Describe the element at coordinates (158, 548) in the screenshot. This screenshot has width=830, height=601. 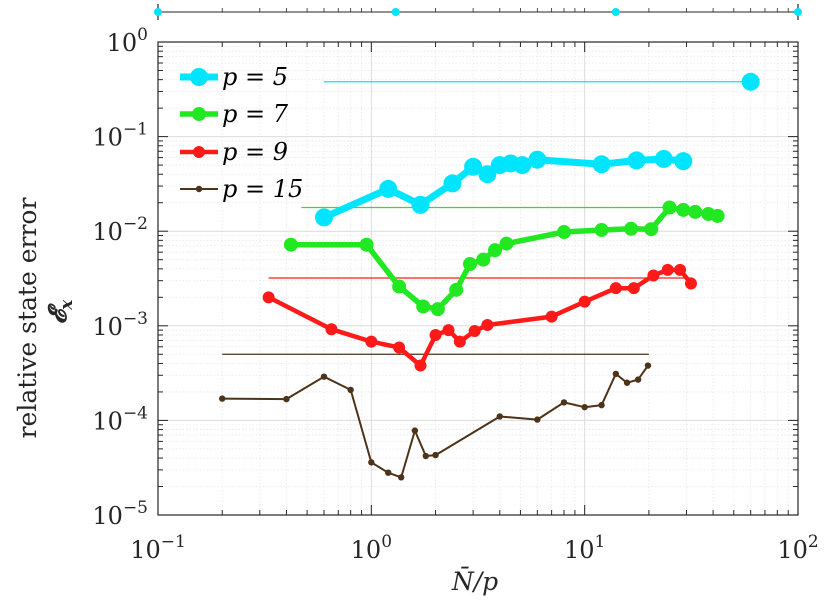
I see `x-tick-label: 10⁻¹` at that location.